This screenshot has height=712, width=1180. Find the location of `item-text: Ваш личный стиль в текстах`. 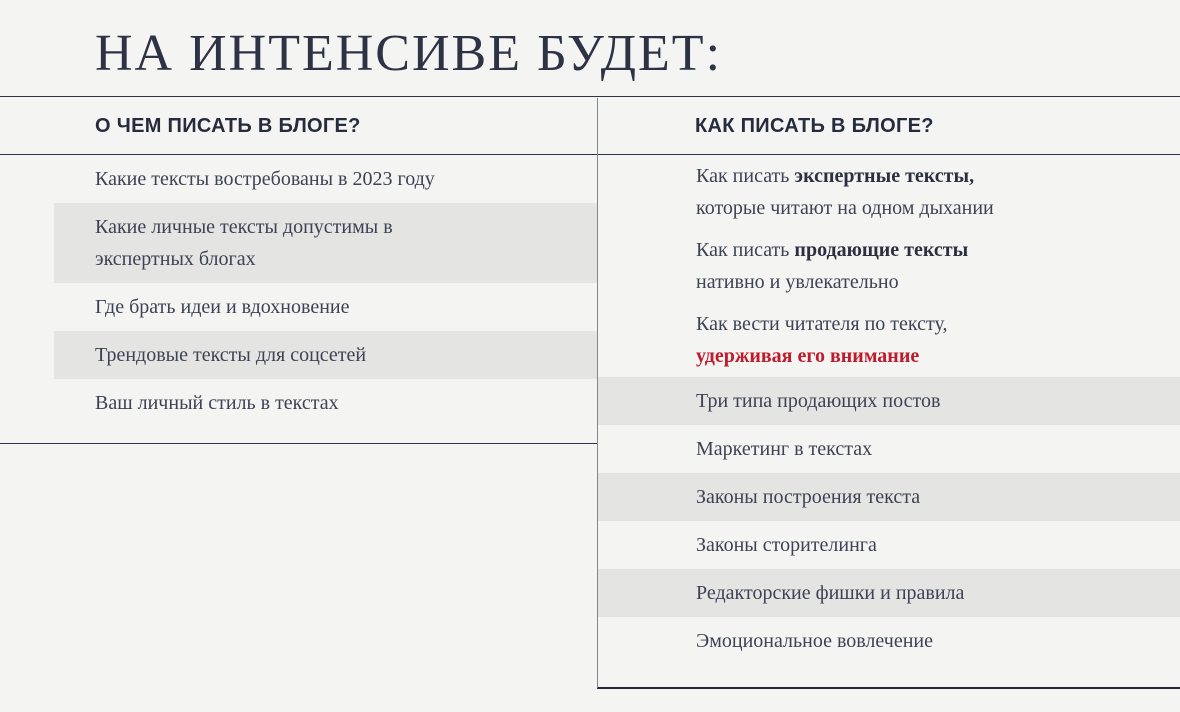

item-text: Ваш личный стиль в текстах is located at coordinates (217, 403).